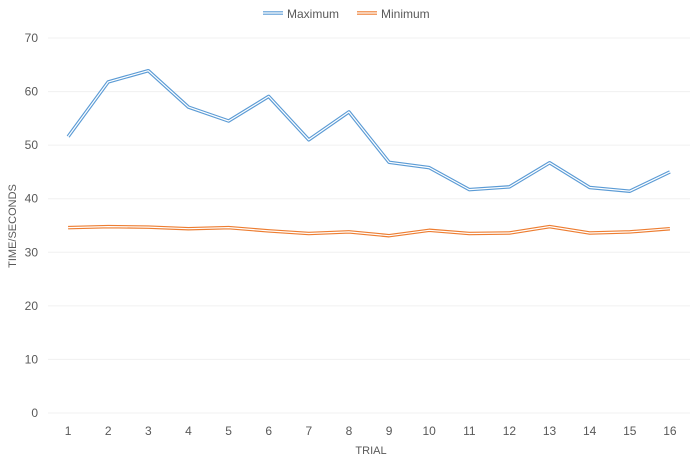 The height and width of the screenshot is (464, 700). I want to click on y-tick-label: 40, so click(32, 199).